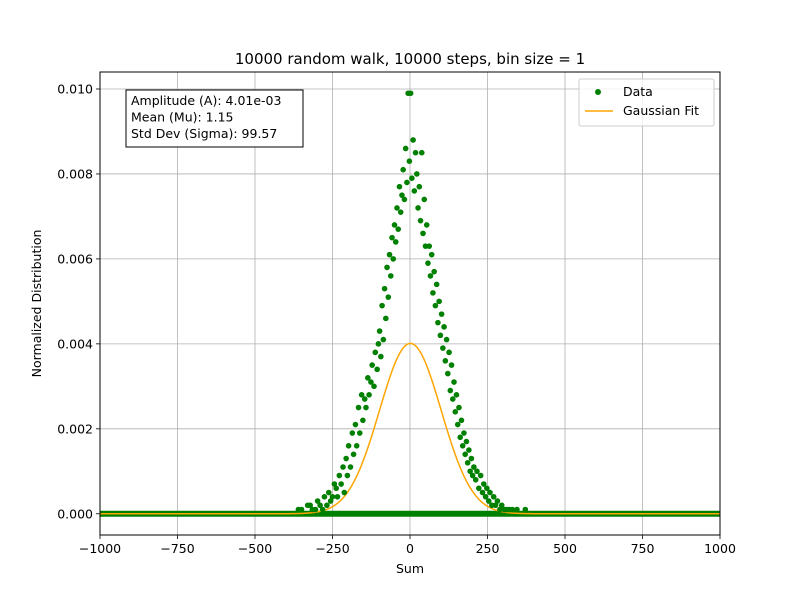 Image resolution: width=800 pixels, height=600 pixels. Describe the element at coordinates (407, 545) in the screenshot. I see `x-axis-ticks: −1000 −750 −500 −250 0 250 500 750 1000` at that location.